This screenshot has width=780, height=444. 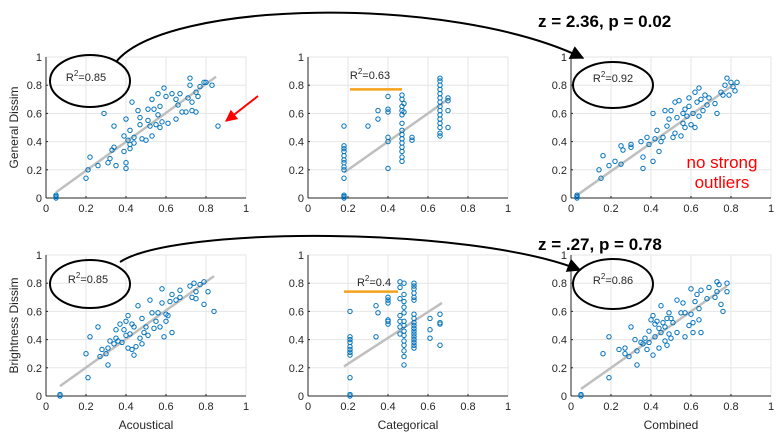 I want to click on outlier-note-line1: no strong, so click(x=722, y=162).